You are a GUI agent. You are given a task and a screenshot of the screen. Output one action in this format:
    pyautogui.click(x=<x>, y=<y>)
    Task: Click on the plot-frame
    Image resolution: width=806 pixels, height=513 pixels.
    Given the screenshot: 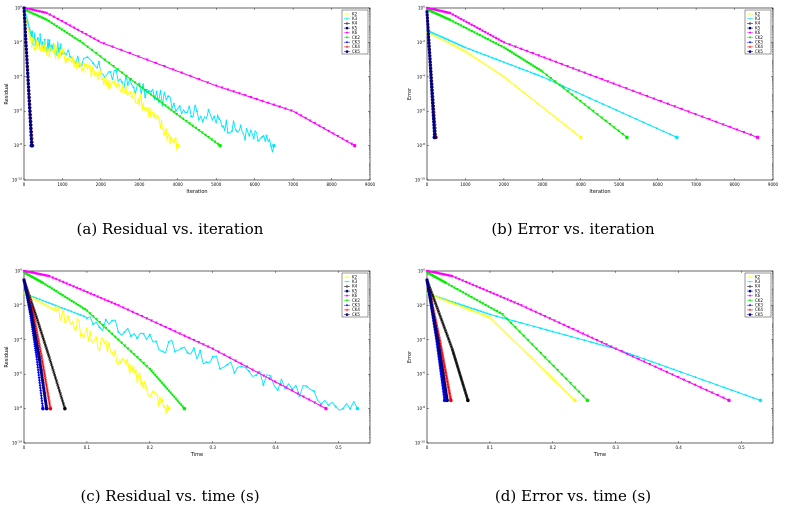 What is the action you would take?
    pyautogui.click(x=600, y=357)
    